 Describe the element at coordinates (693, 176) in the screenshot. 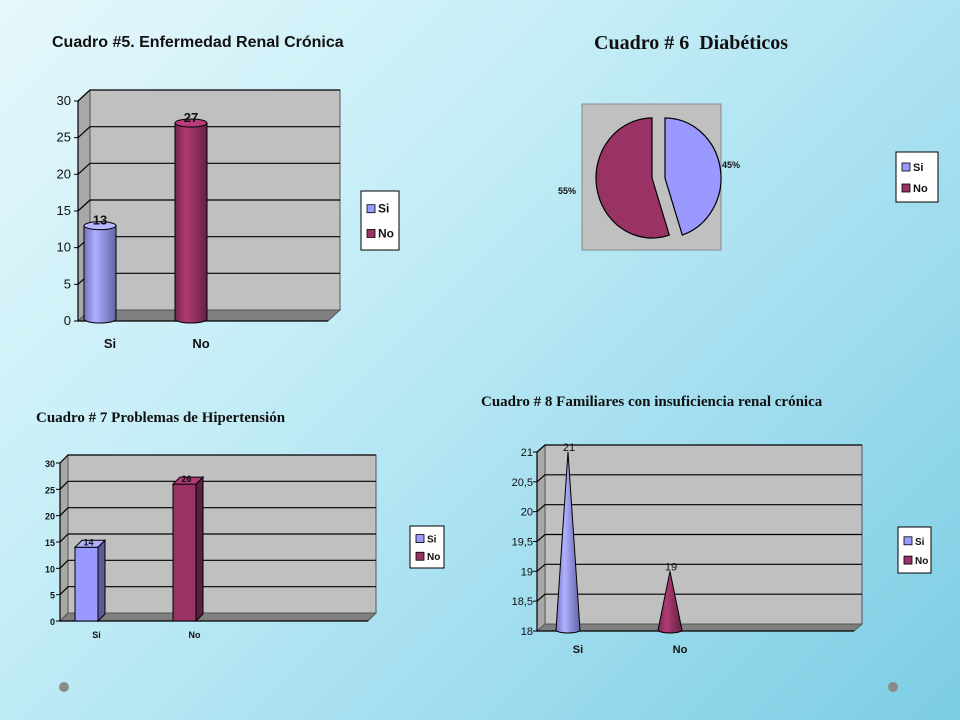

I see `pie-slice-si` at that location.